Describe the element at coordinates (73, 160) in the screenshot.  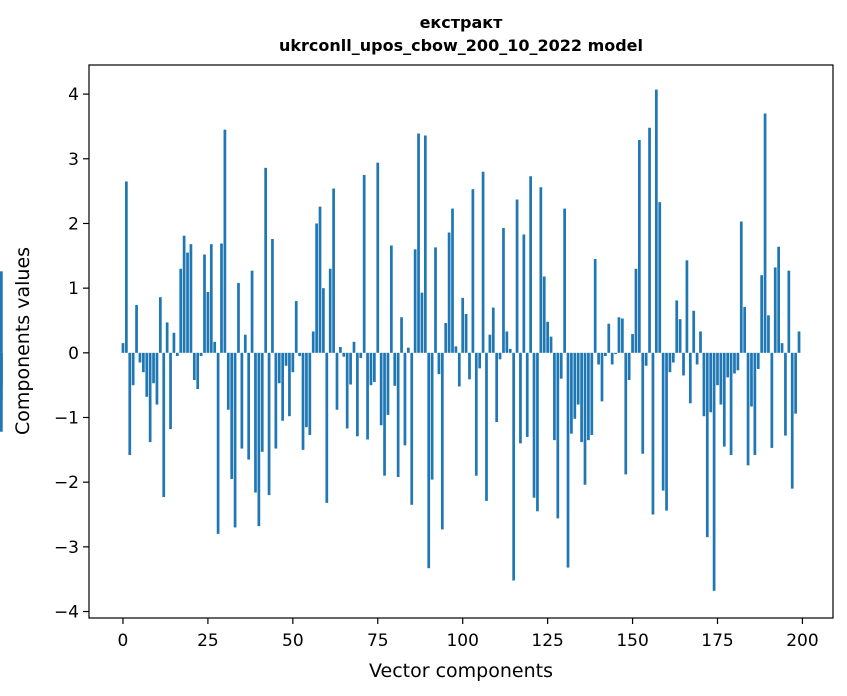
I see `y-tick-label: 3` at that location.